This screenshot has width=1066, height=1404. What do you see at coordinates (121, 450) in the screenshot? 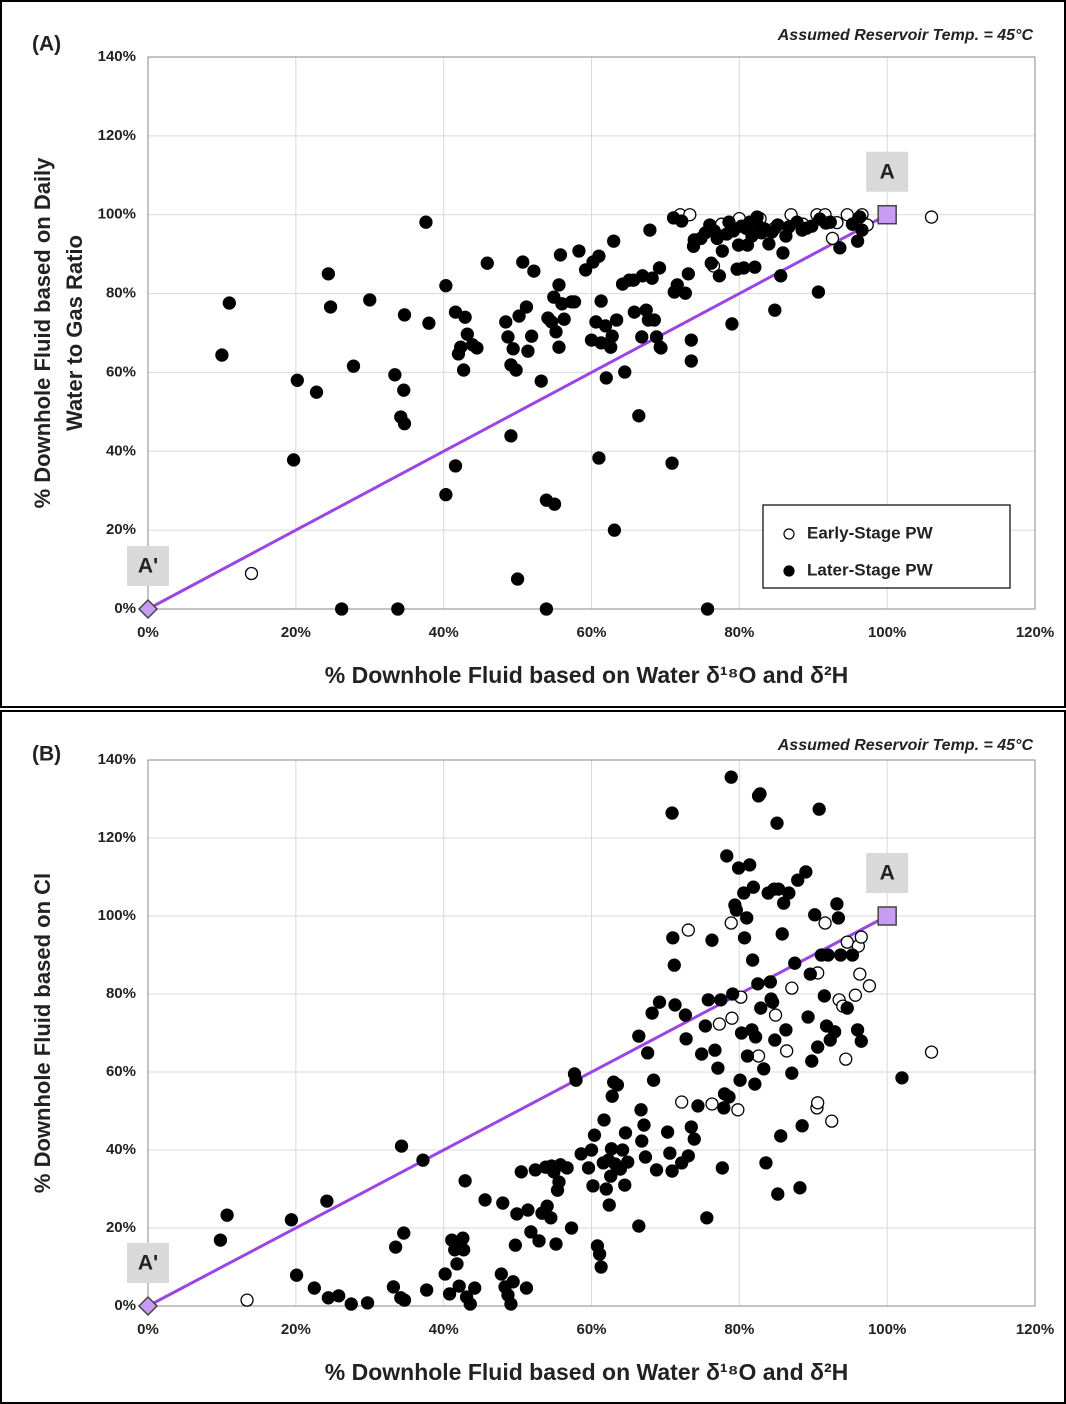
I see `y-tick-label: 40%` at bounding box center [121, 450].